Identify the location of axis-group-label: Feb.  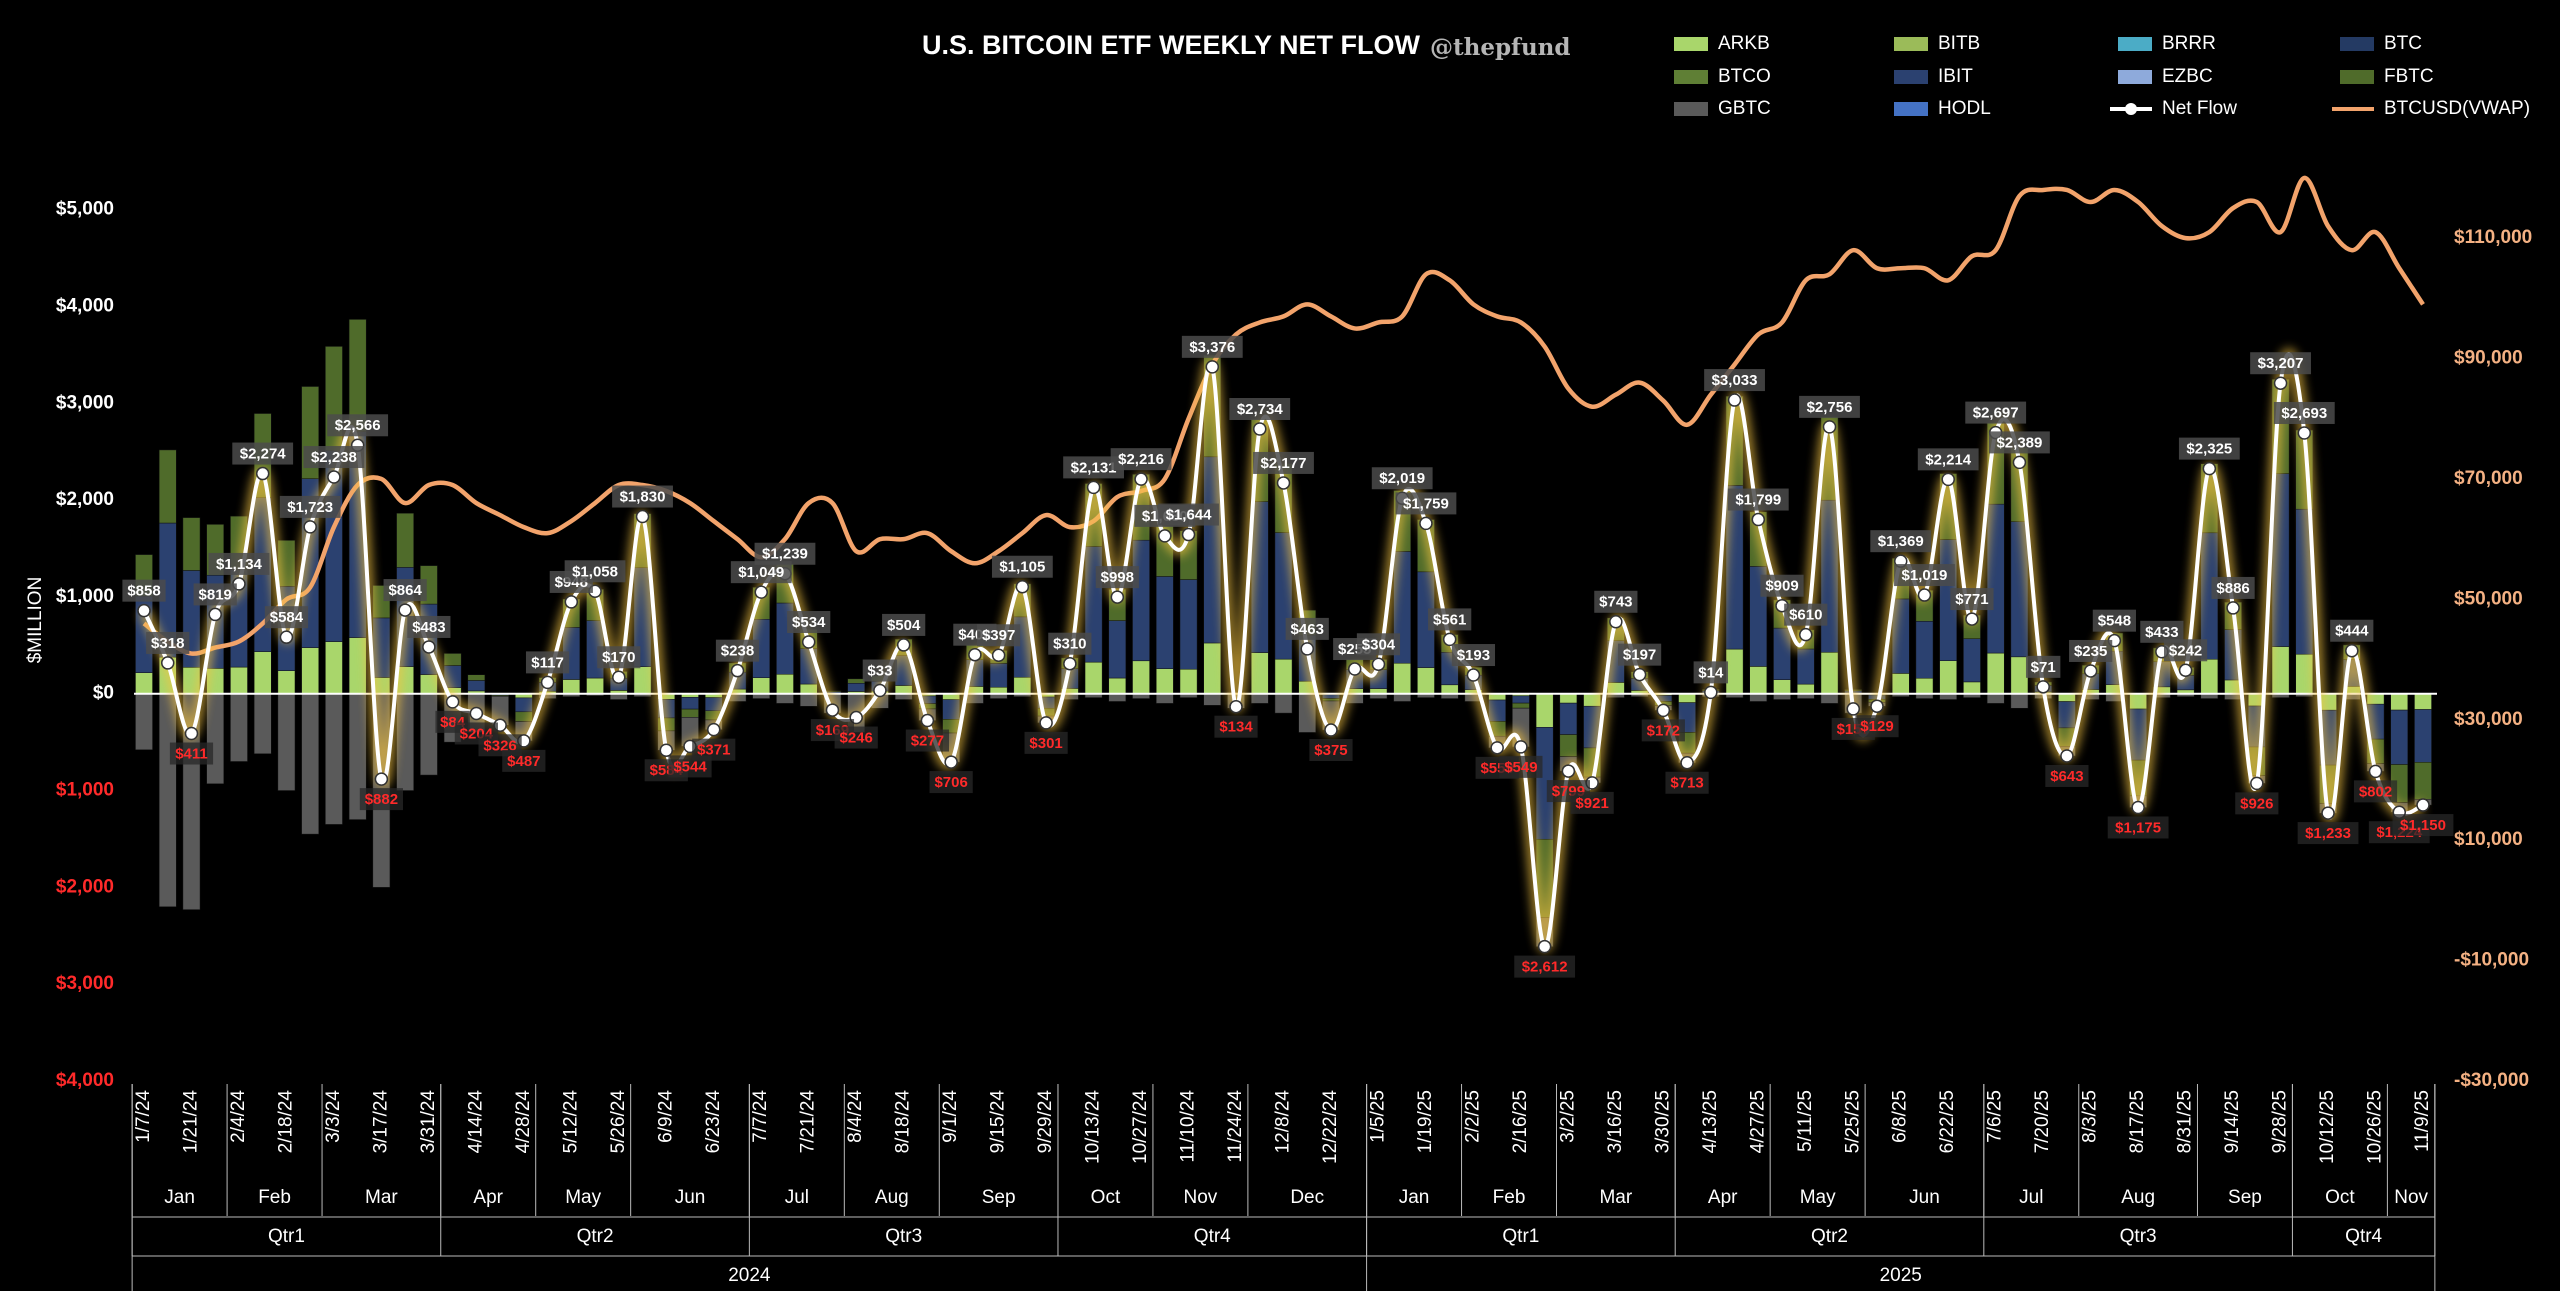
(1509, 1197).